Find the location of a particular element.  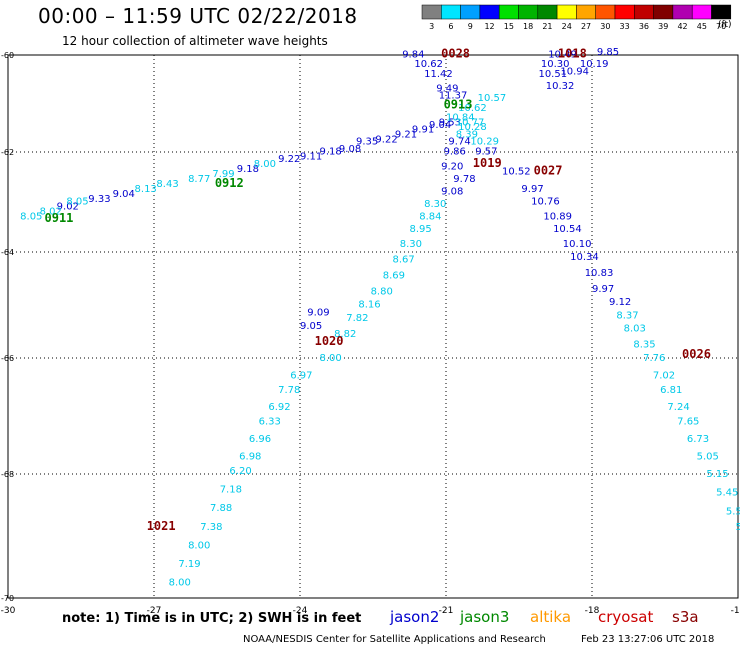

time-label: 1021 is located at coordinates (161, 526).